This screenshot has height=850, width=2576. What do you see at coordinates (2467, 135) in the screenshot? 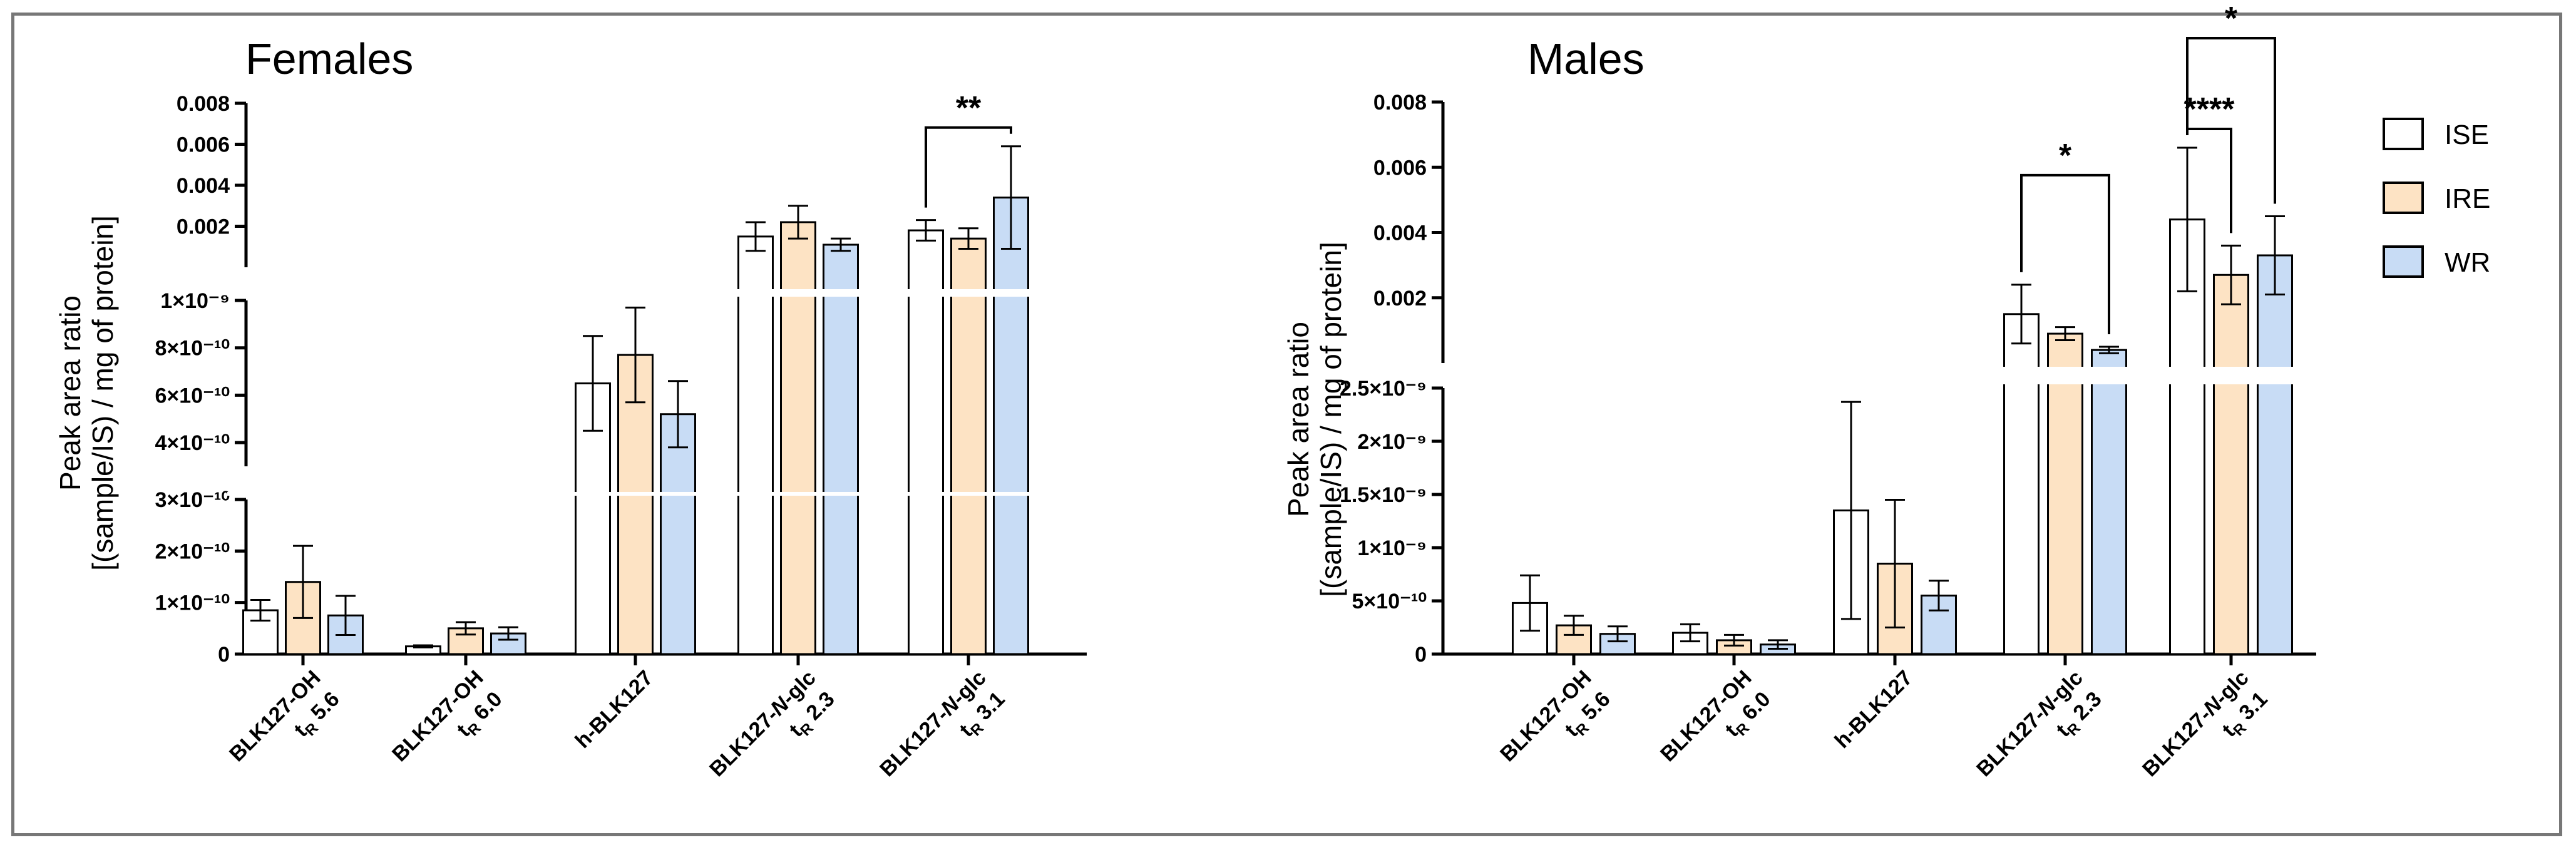
I see `legend-label-ise: ISE` at bounding box center [2467, 135].